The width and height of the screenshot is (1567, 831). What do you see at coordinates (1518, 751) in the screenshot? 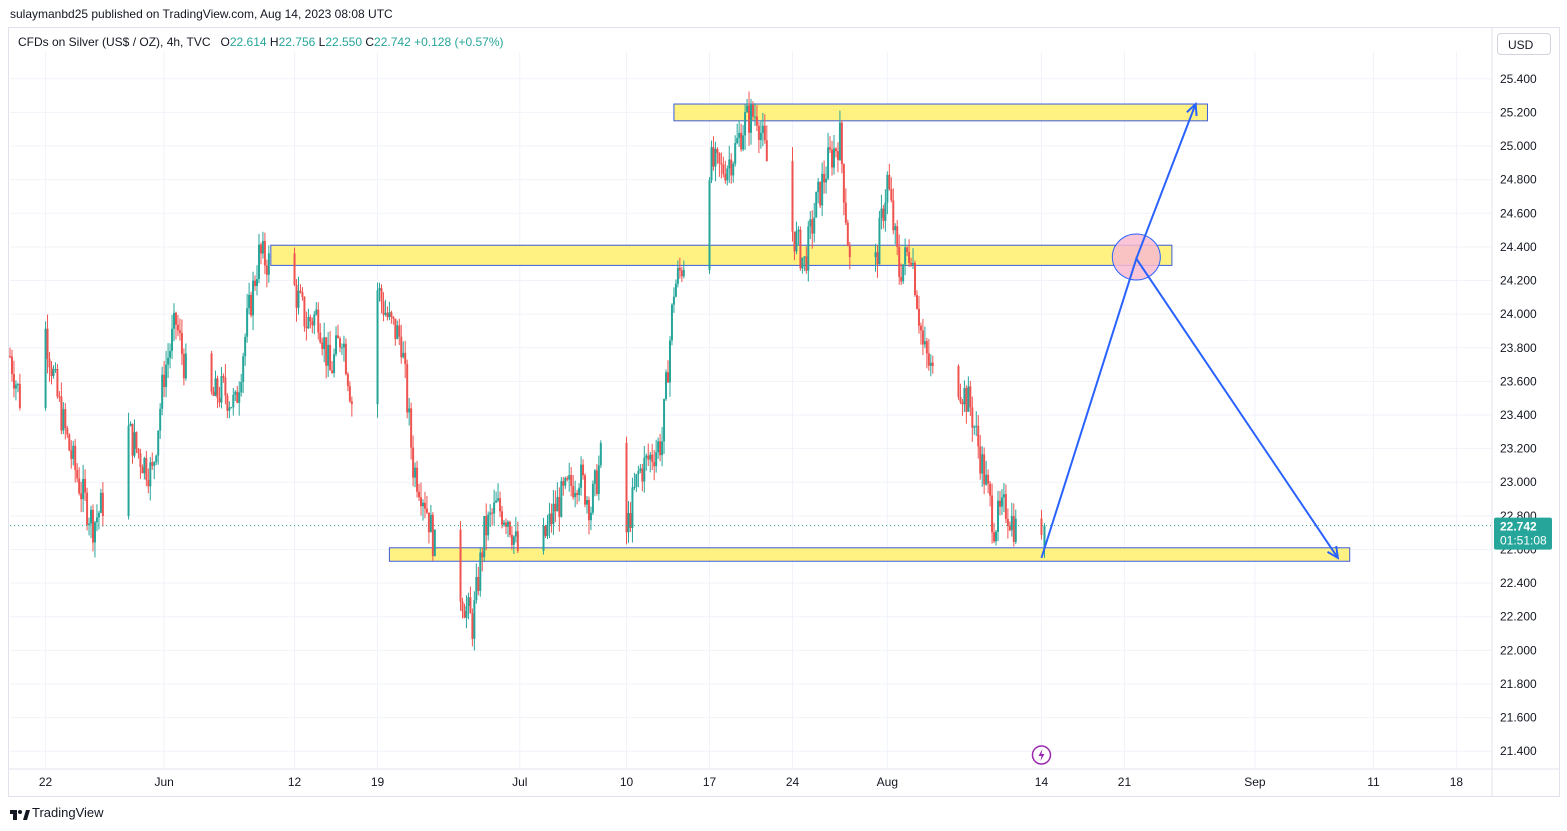
I see `price-tick-label: 21.400` at bounding box center [1518, 751].